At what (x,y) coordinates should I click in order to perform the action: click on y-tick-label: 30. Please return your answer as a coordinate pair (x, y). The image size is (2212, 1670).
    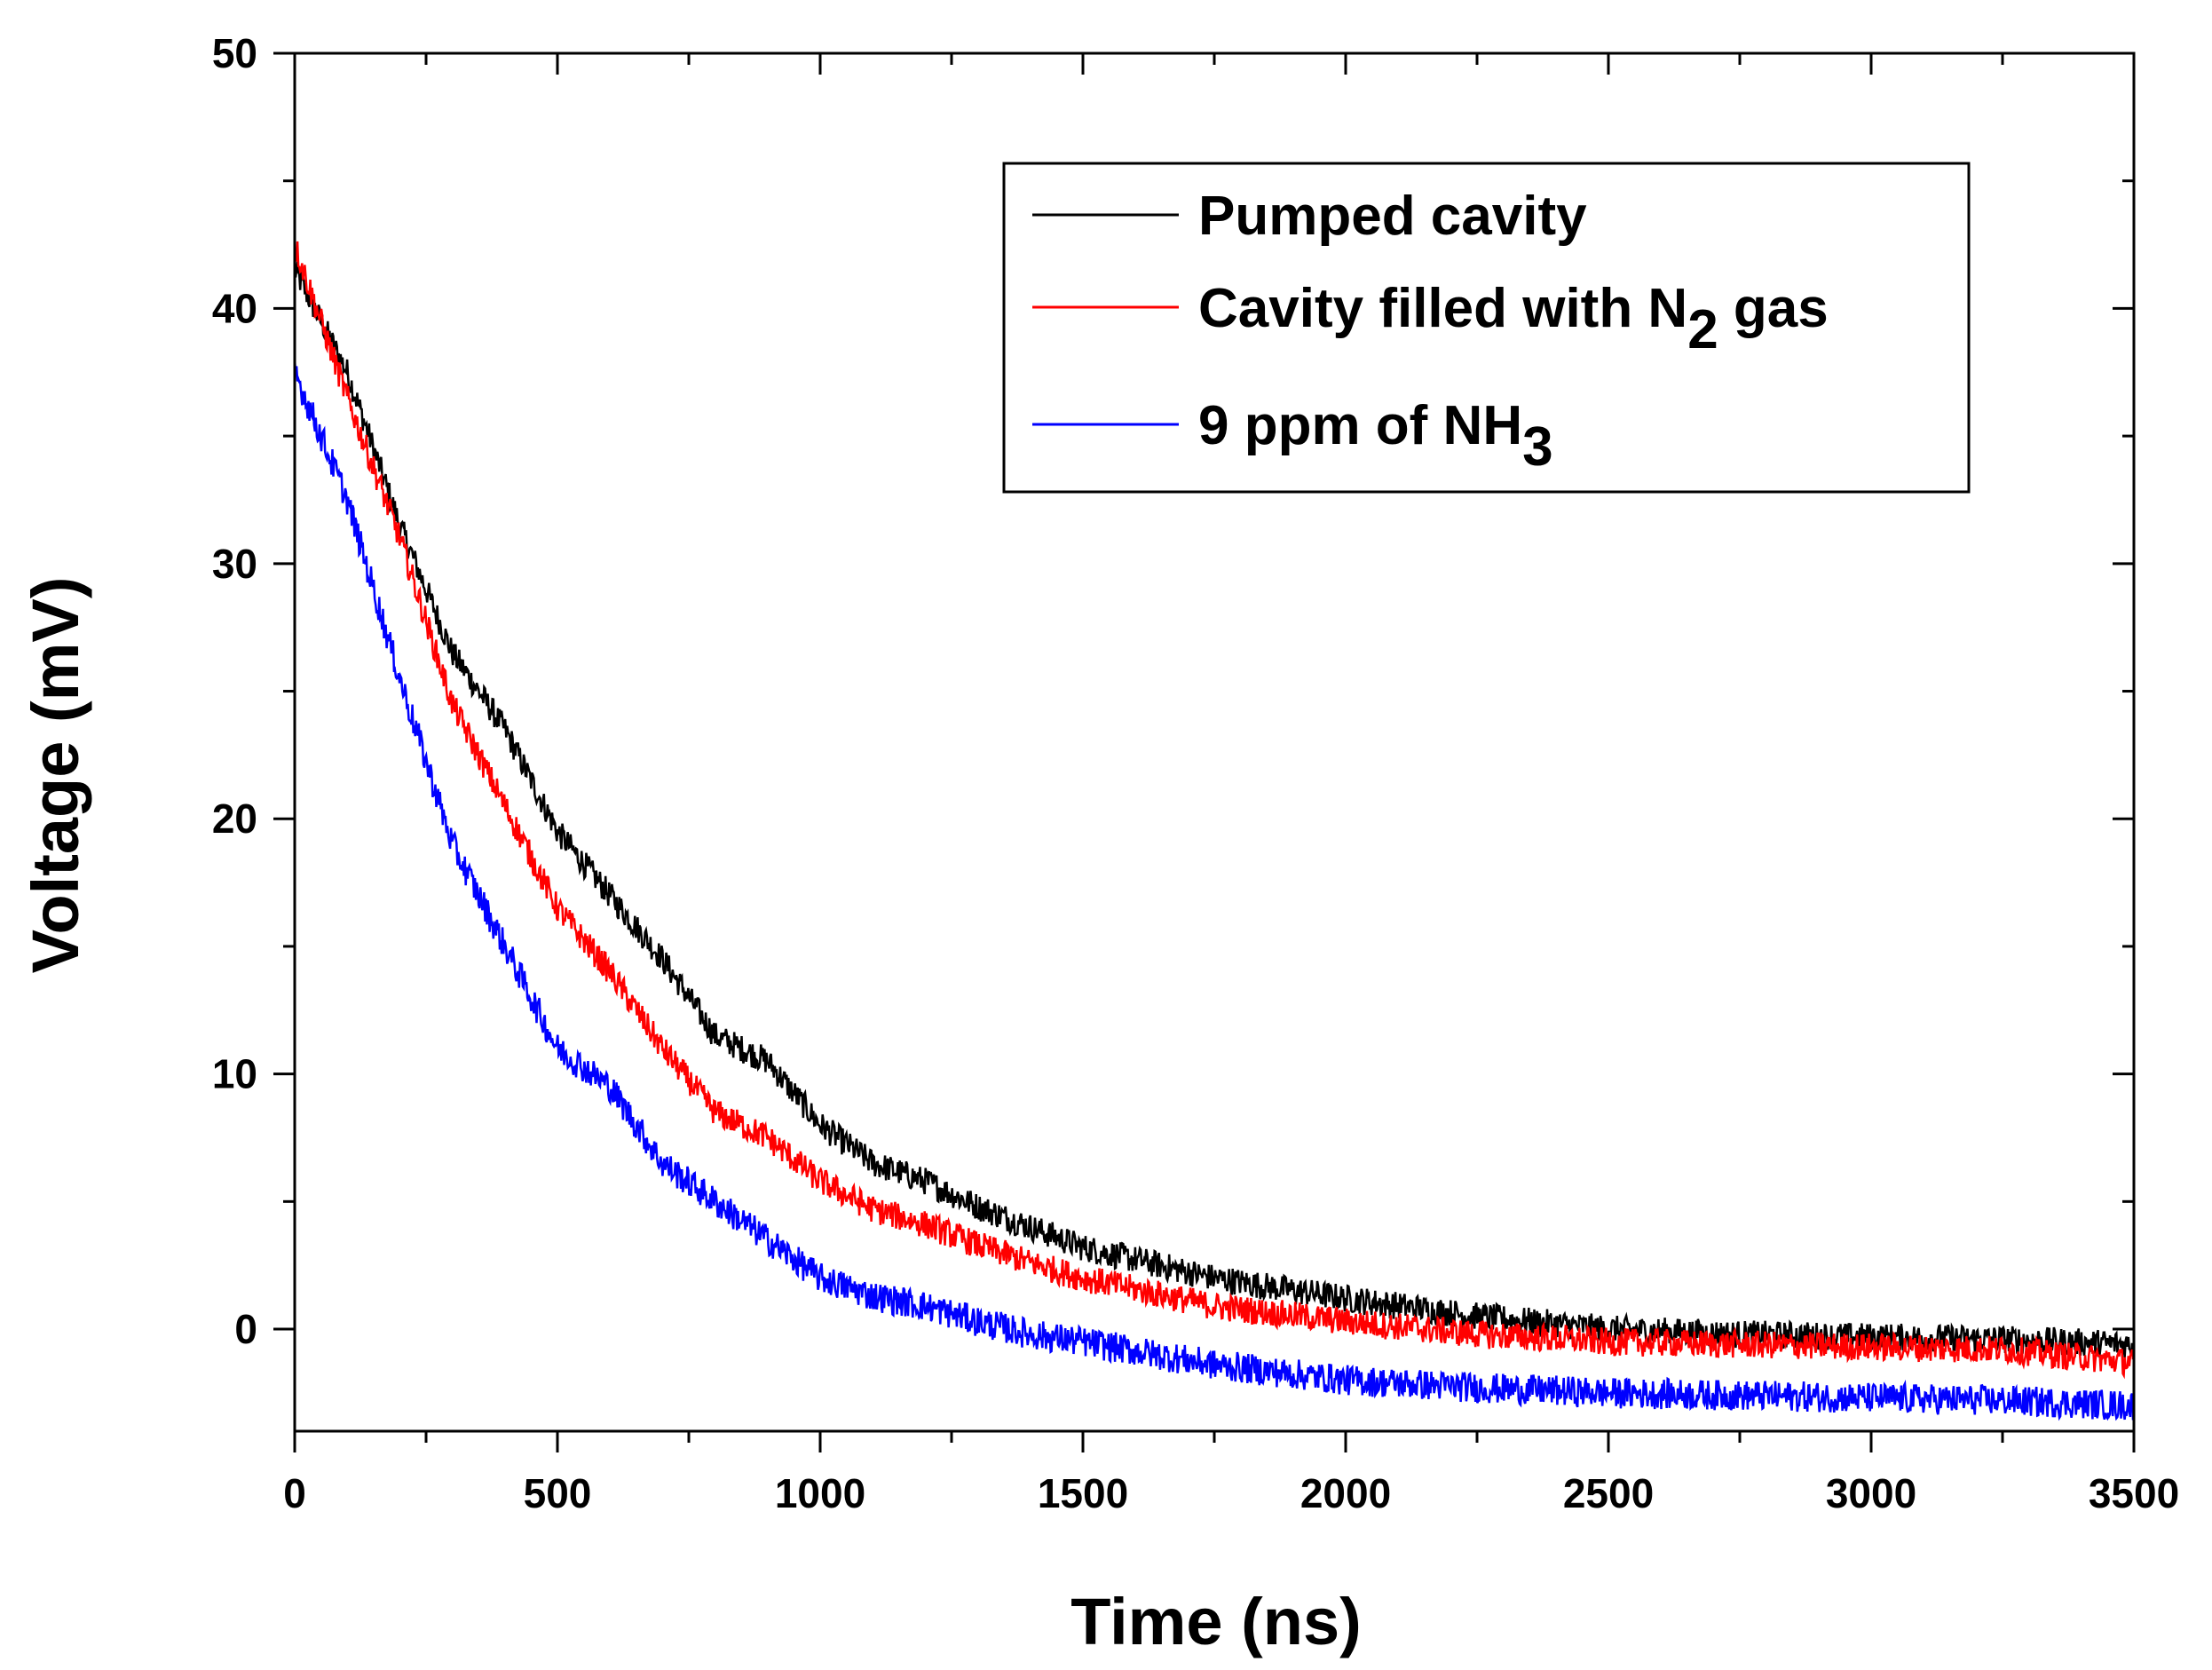
    Looking at the image, I should click on (234, 564).